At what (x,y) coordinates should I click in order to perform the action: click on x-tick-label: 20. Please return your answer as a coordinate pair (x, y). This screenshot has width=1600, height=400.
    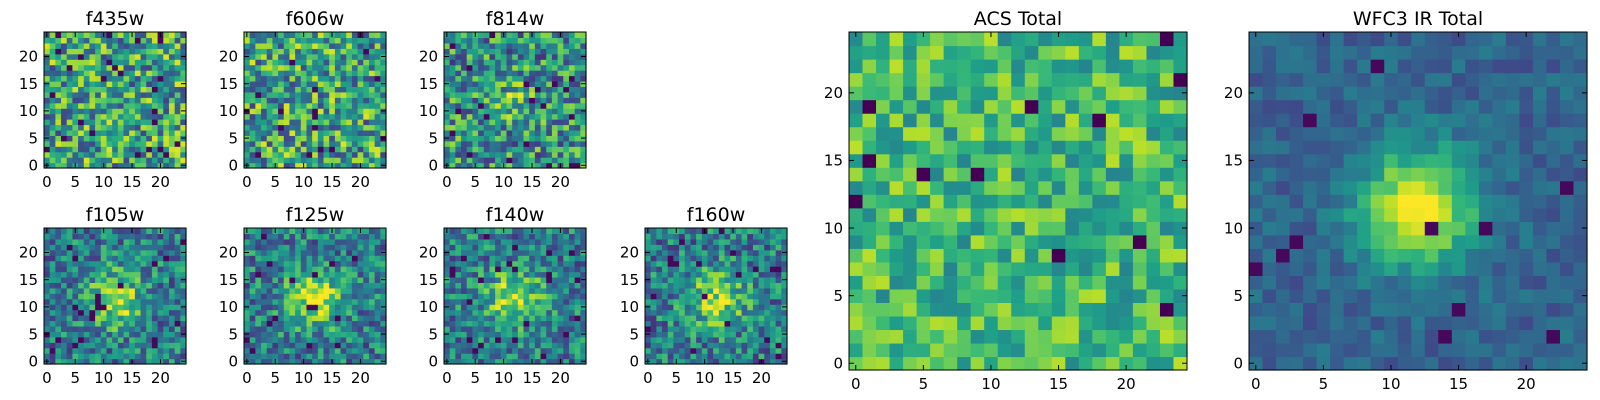
    Looking at the image, I should click on (761, 378).